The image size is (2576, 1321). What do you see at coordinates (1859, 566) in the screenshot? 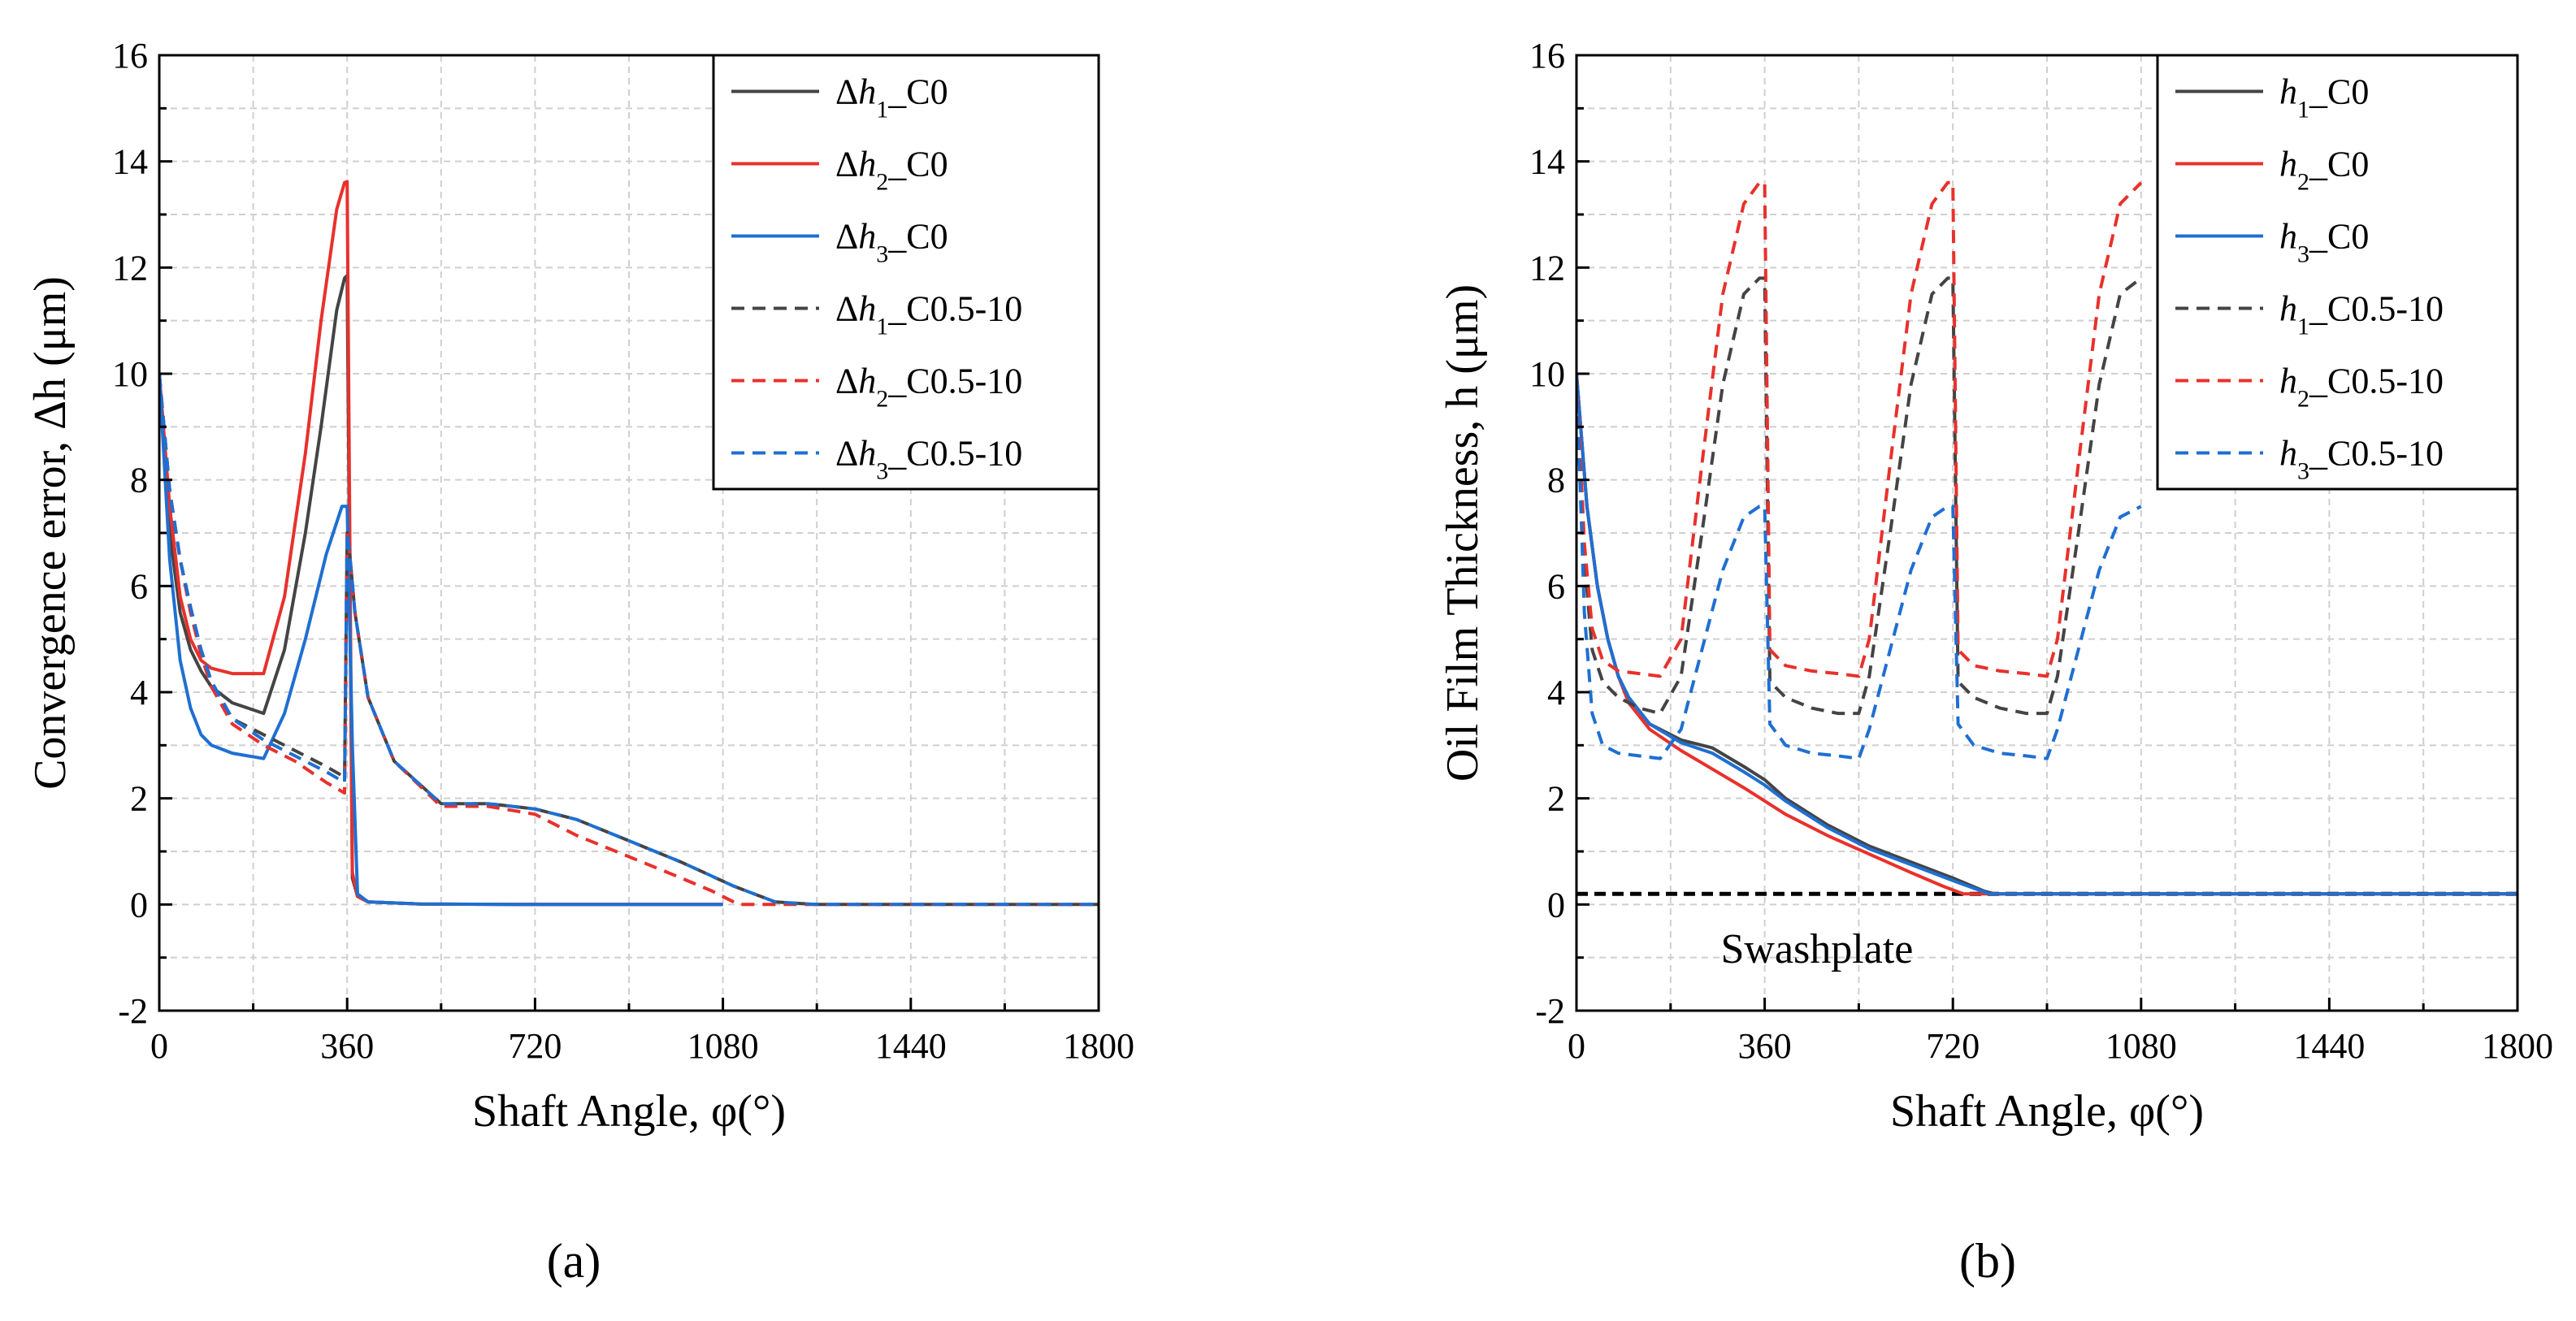
I see `series-line-h3_C0.5-10` at bounding box center [1859, 566].